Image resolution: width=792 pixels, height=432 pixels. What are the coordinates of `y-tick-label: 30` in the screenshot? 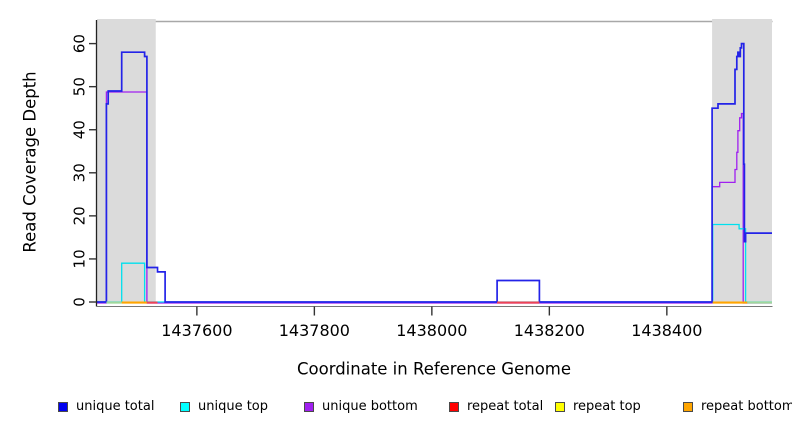 It's located at (80, 172).